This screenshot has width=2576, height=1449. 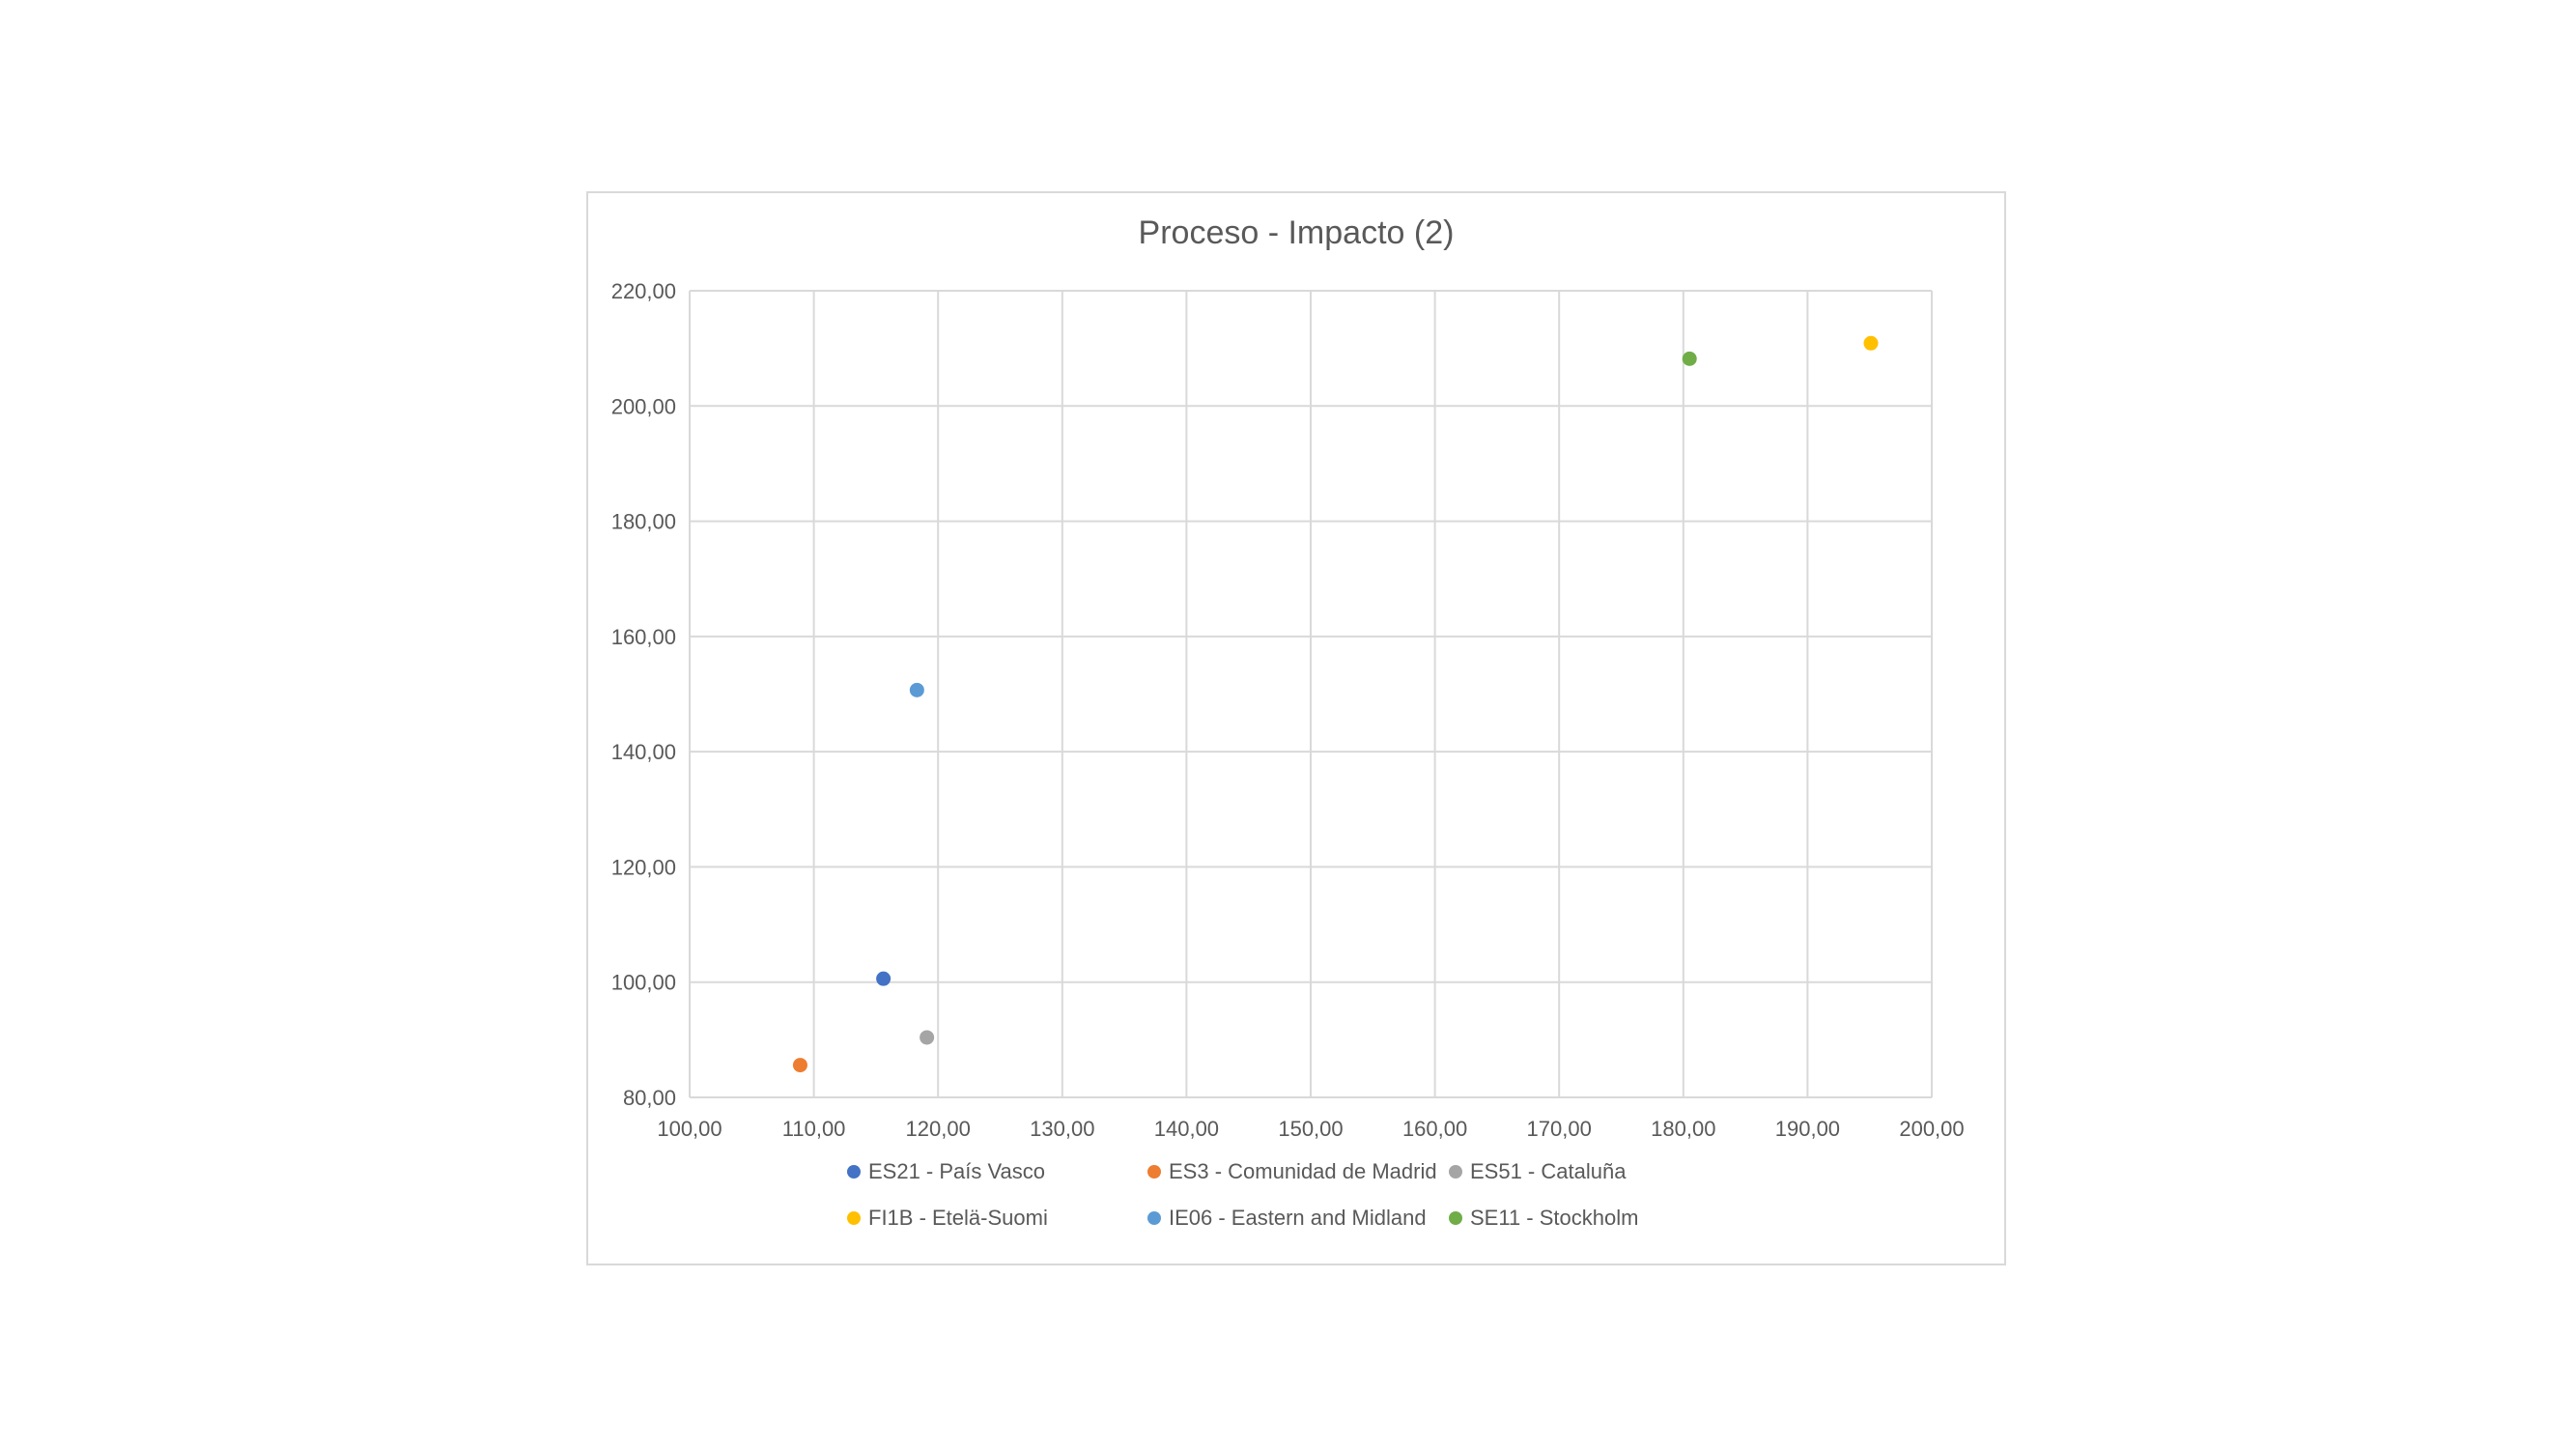 I want to click on legend-entry: ES3 - Comunidad de Madrid, so click(x=1303, y=1171).